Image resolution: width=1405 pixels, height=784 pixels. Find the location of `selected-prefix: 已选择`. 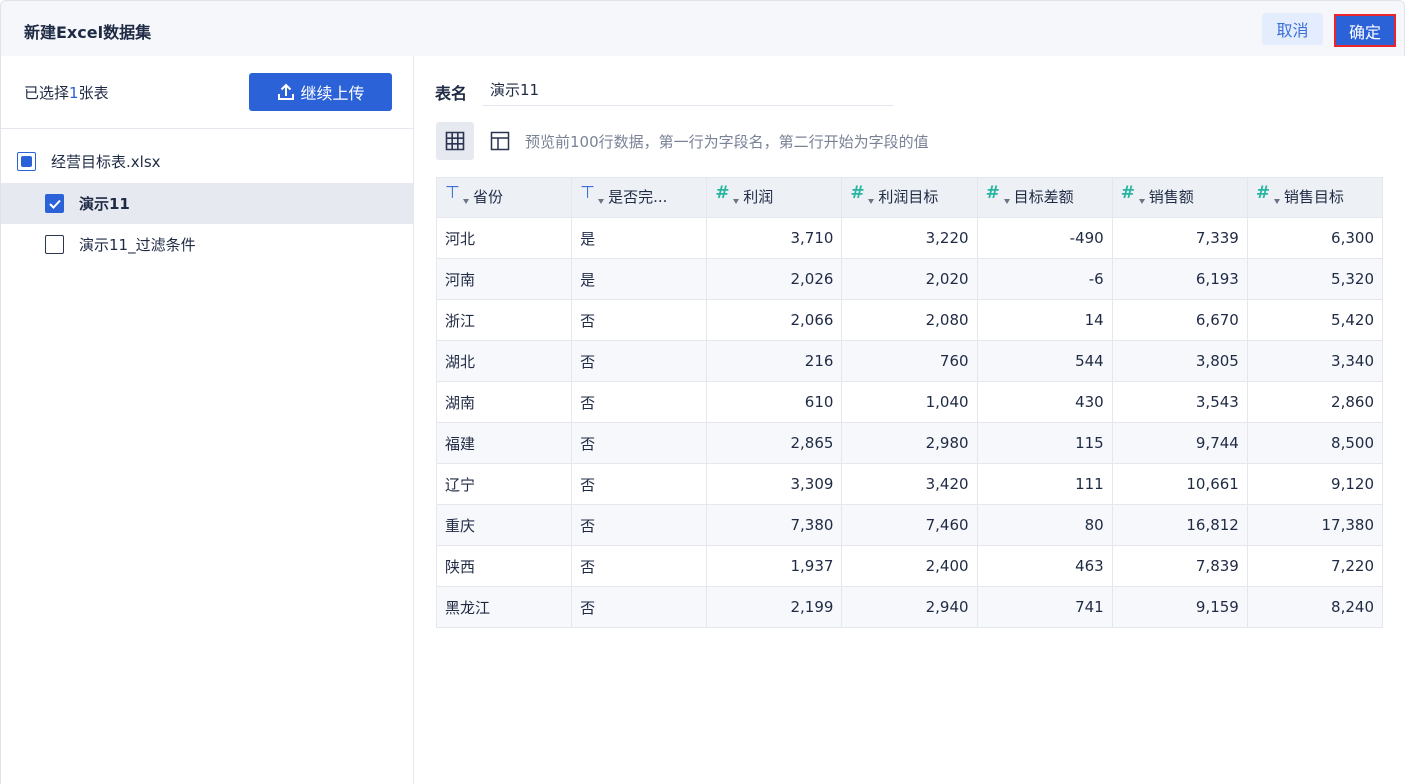

selected-prefix: 已选择 is located at coordinates (47, 93).